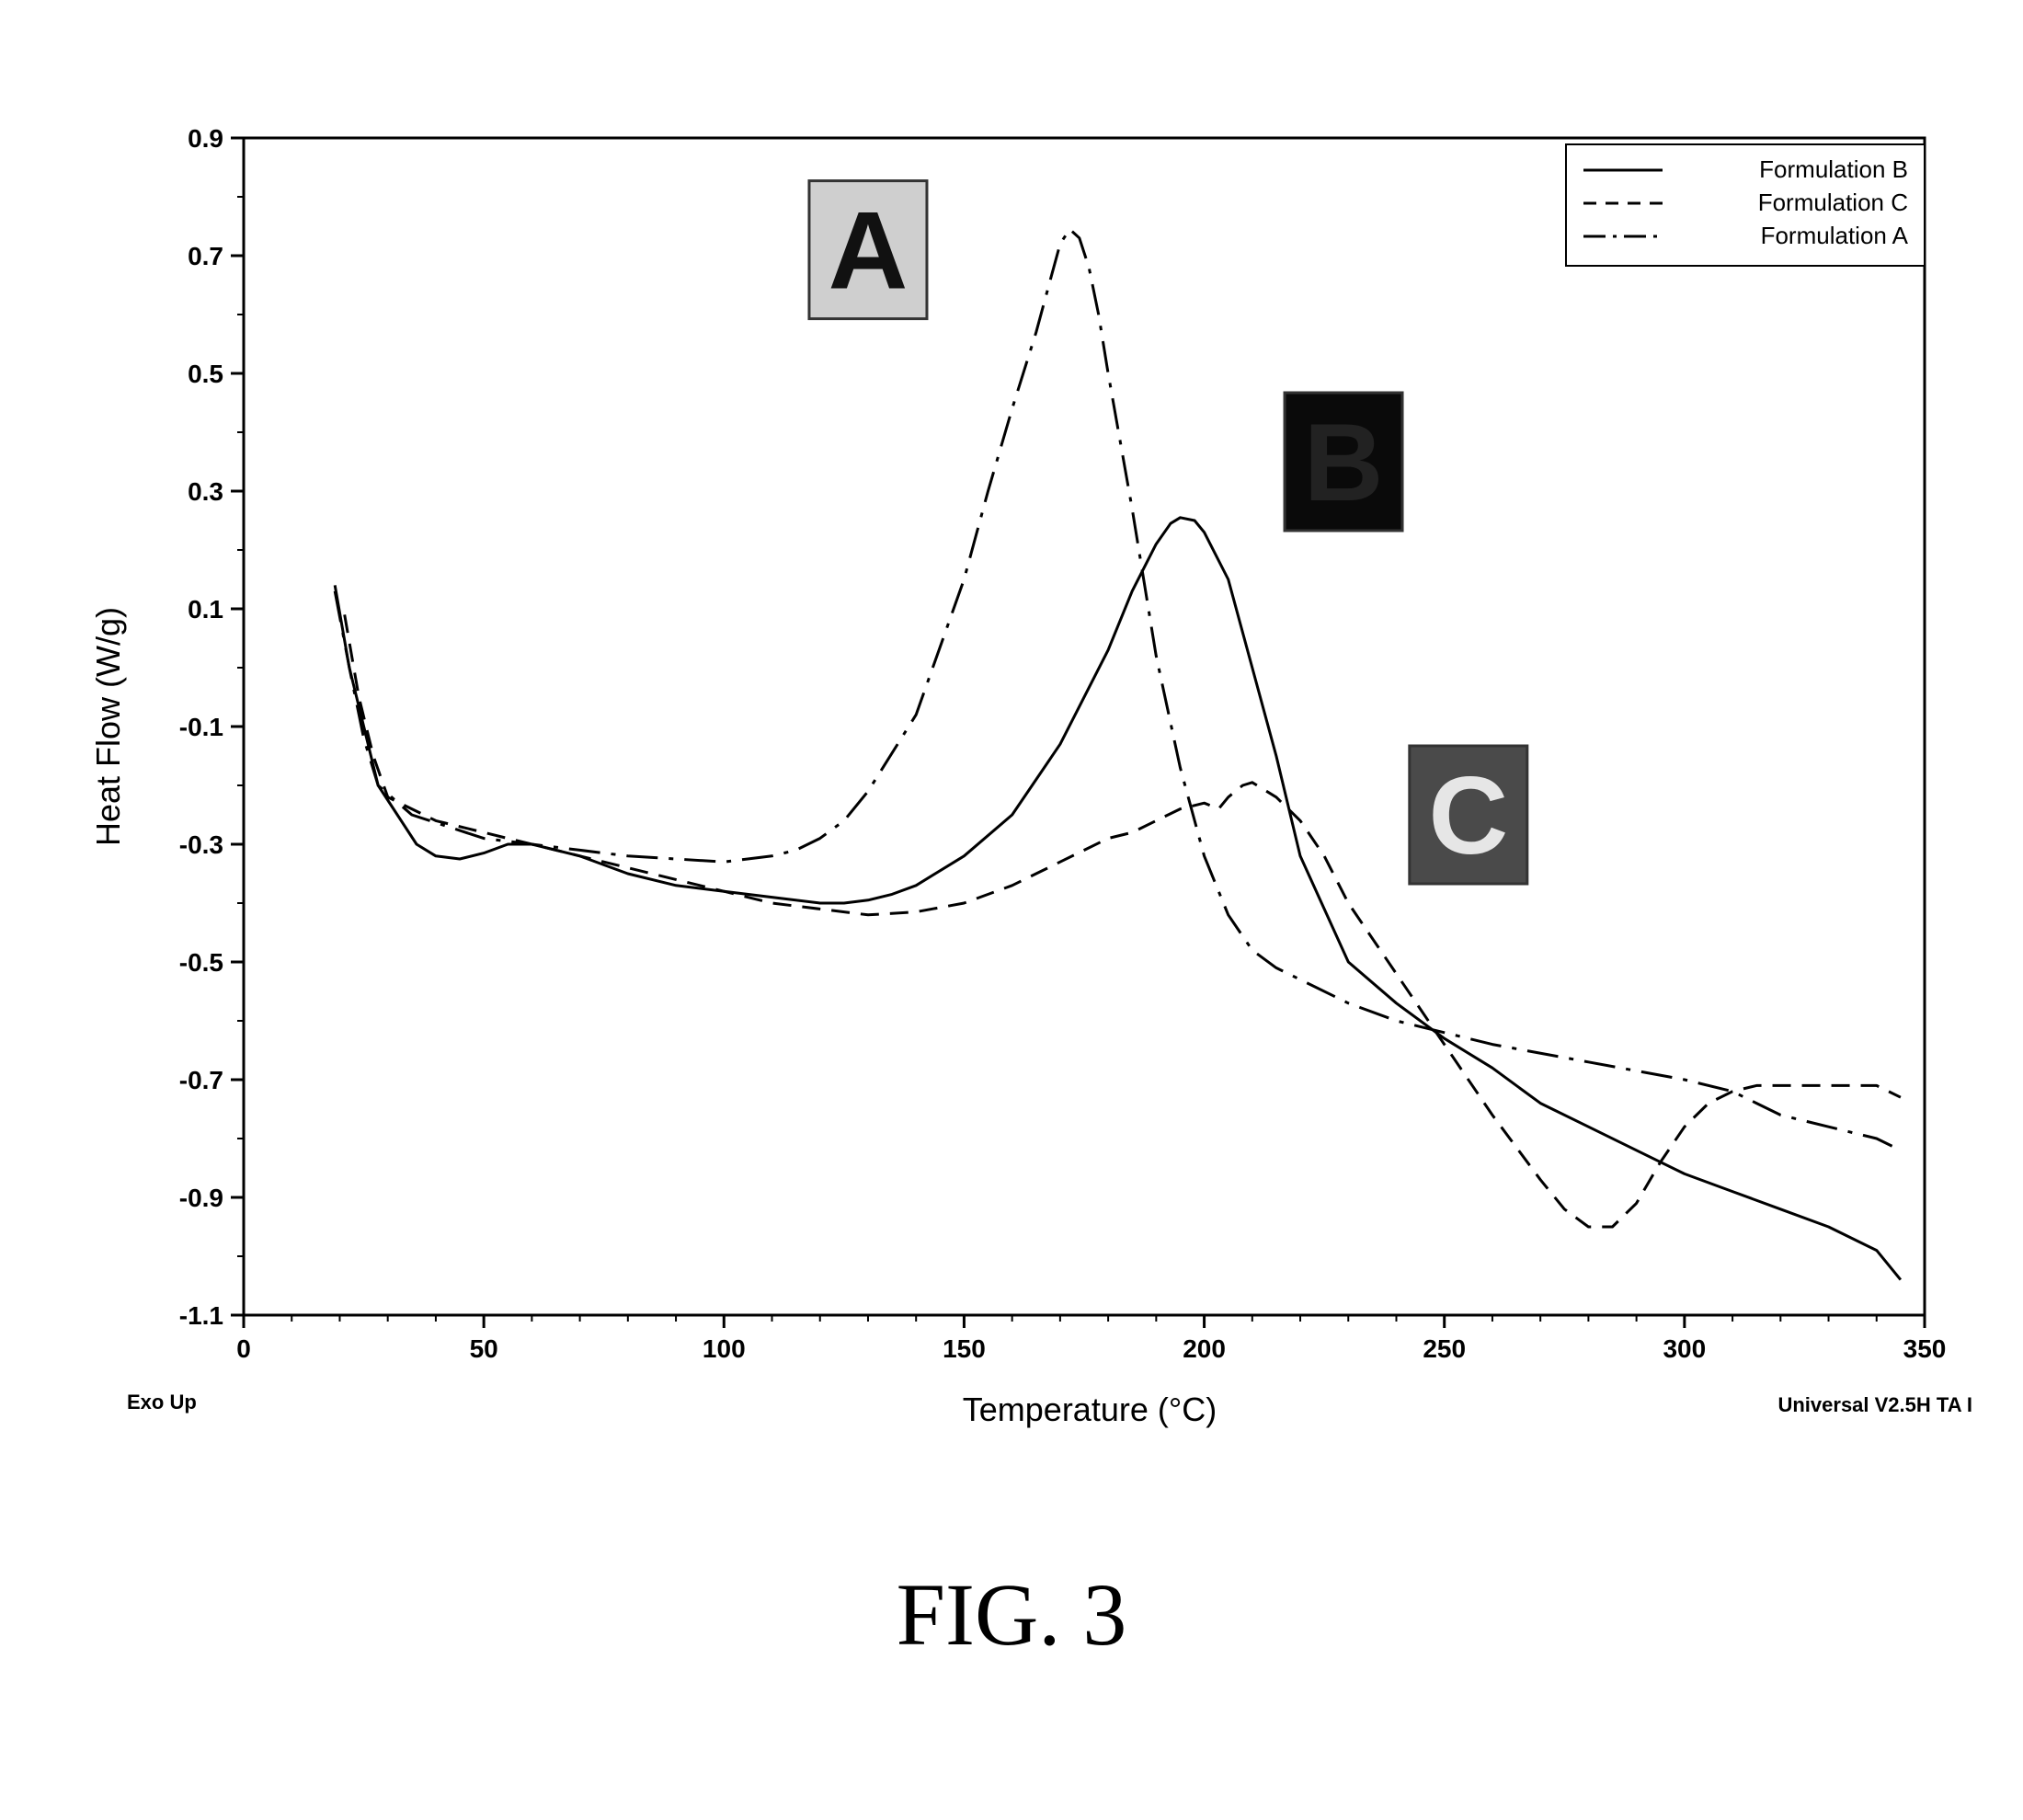 The height and width of the screenshot is (1820, 2023). I want to click on y-tick-label: -0.3, so click(201, 844).